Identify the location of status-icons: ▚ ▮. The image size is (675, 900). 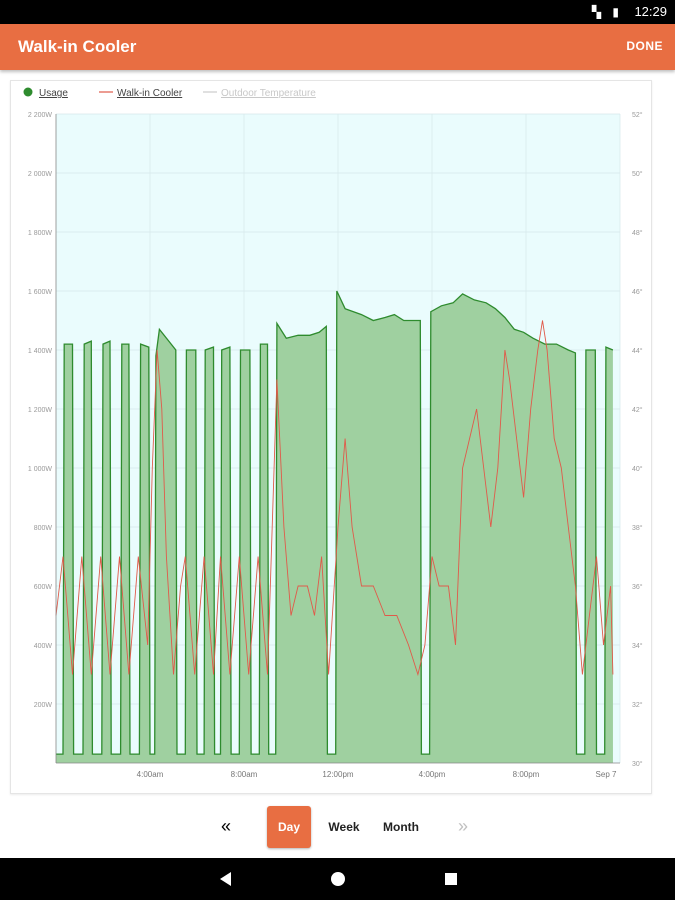
(607, 12).